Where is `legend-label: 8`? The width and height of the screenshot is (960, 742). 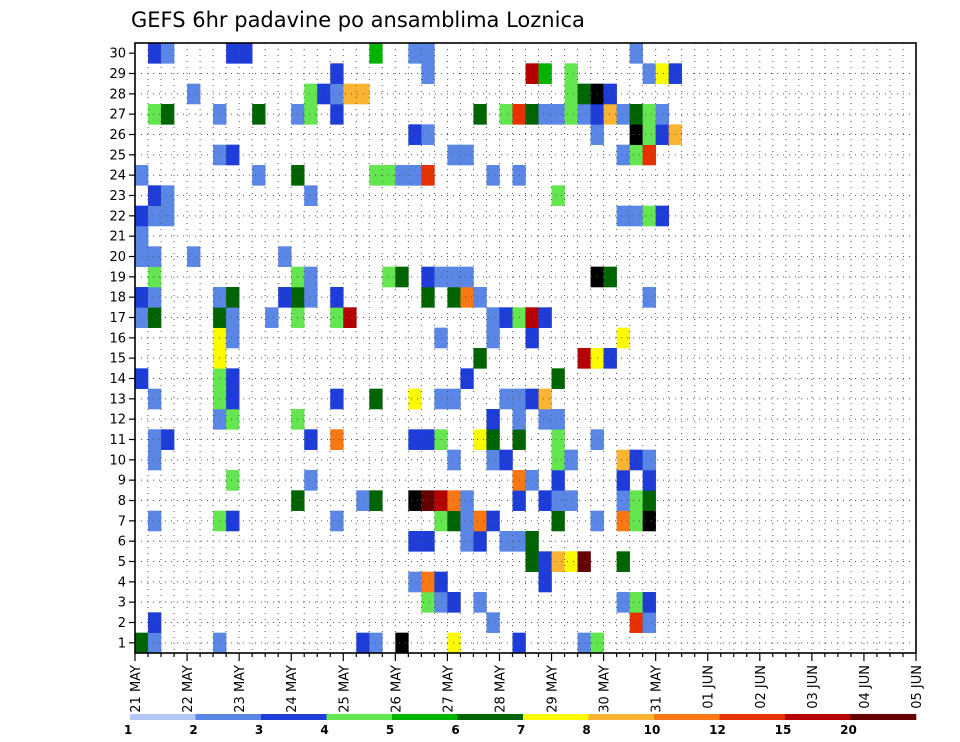 legend-label: 8 is located at coordinates (586, 730).